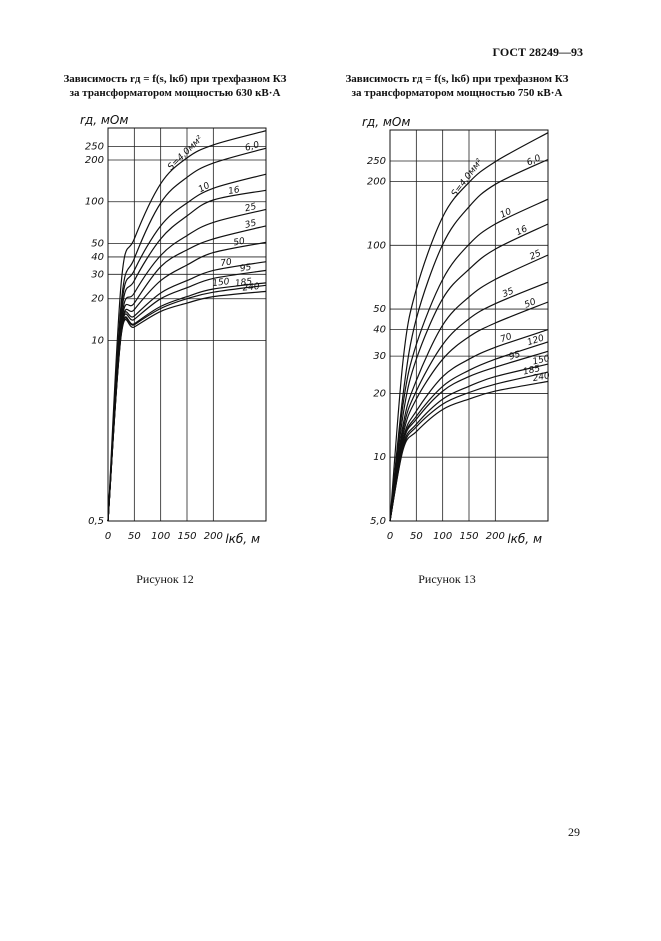 The image size is (661, 941). Describe the element at coordinates (165, 579) in the screenshot. I see `figure-caption: Рисунок 12` at that location.